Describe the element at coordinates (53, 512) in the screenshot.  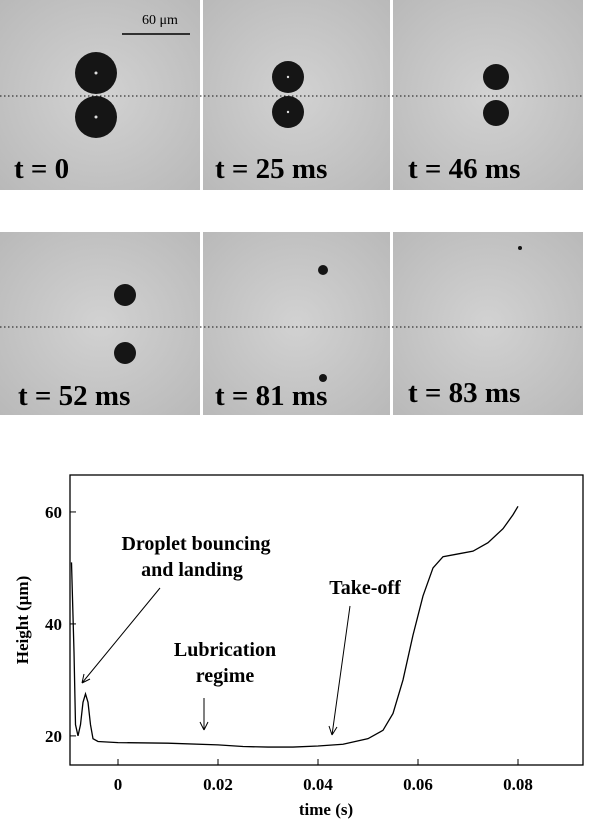
I see `y-tick-label: 60` at that location.